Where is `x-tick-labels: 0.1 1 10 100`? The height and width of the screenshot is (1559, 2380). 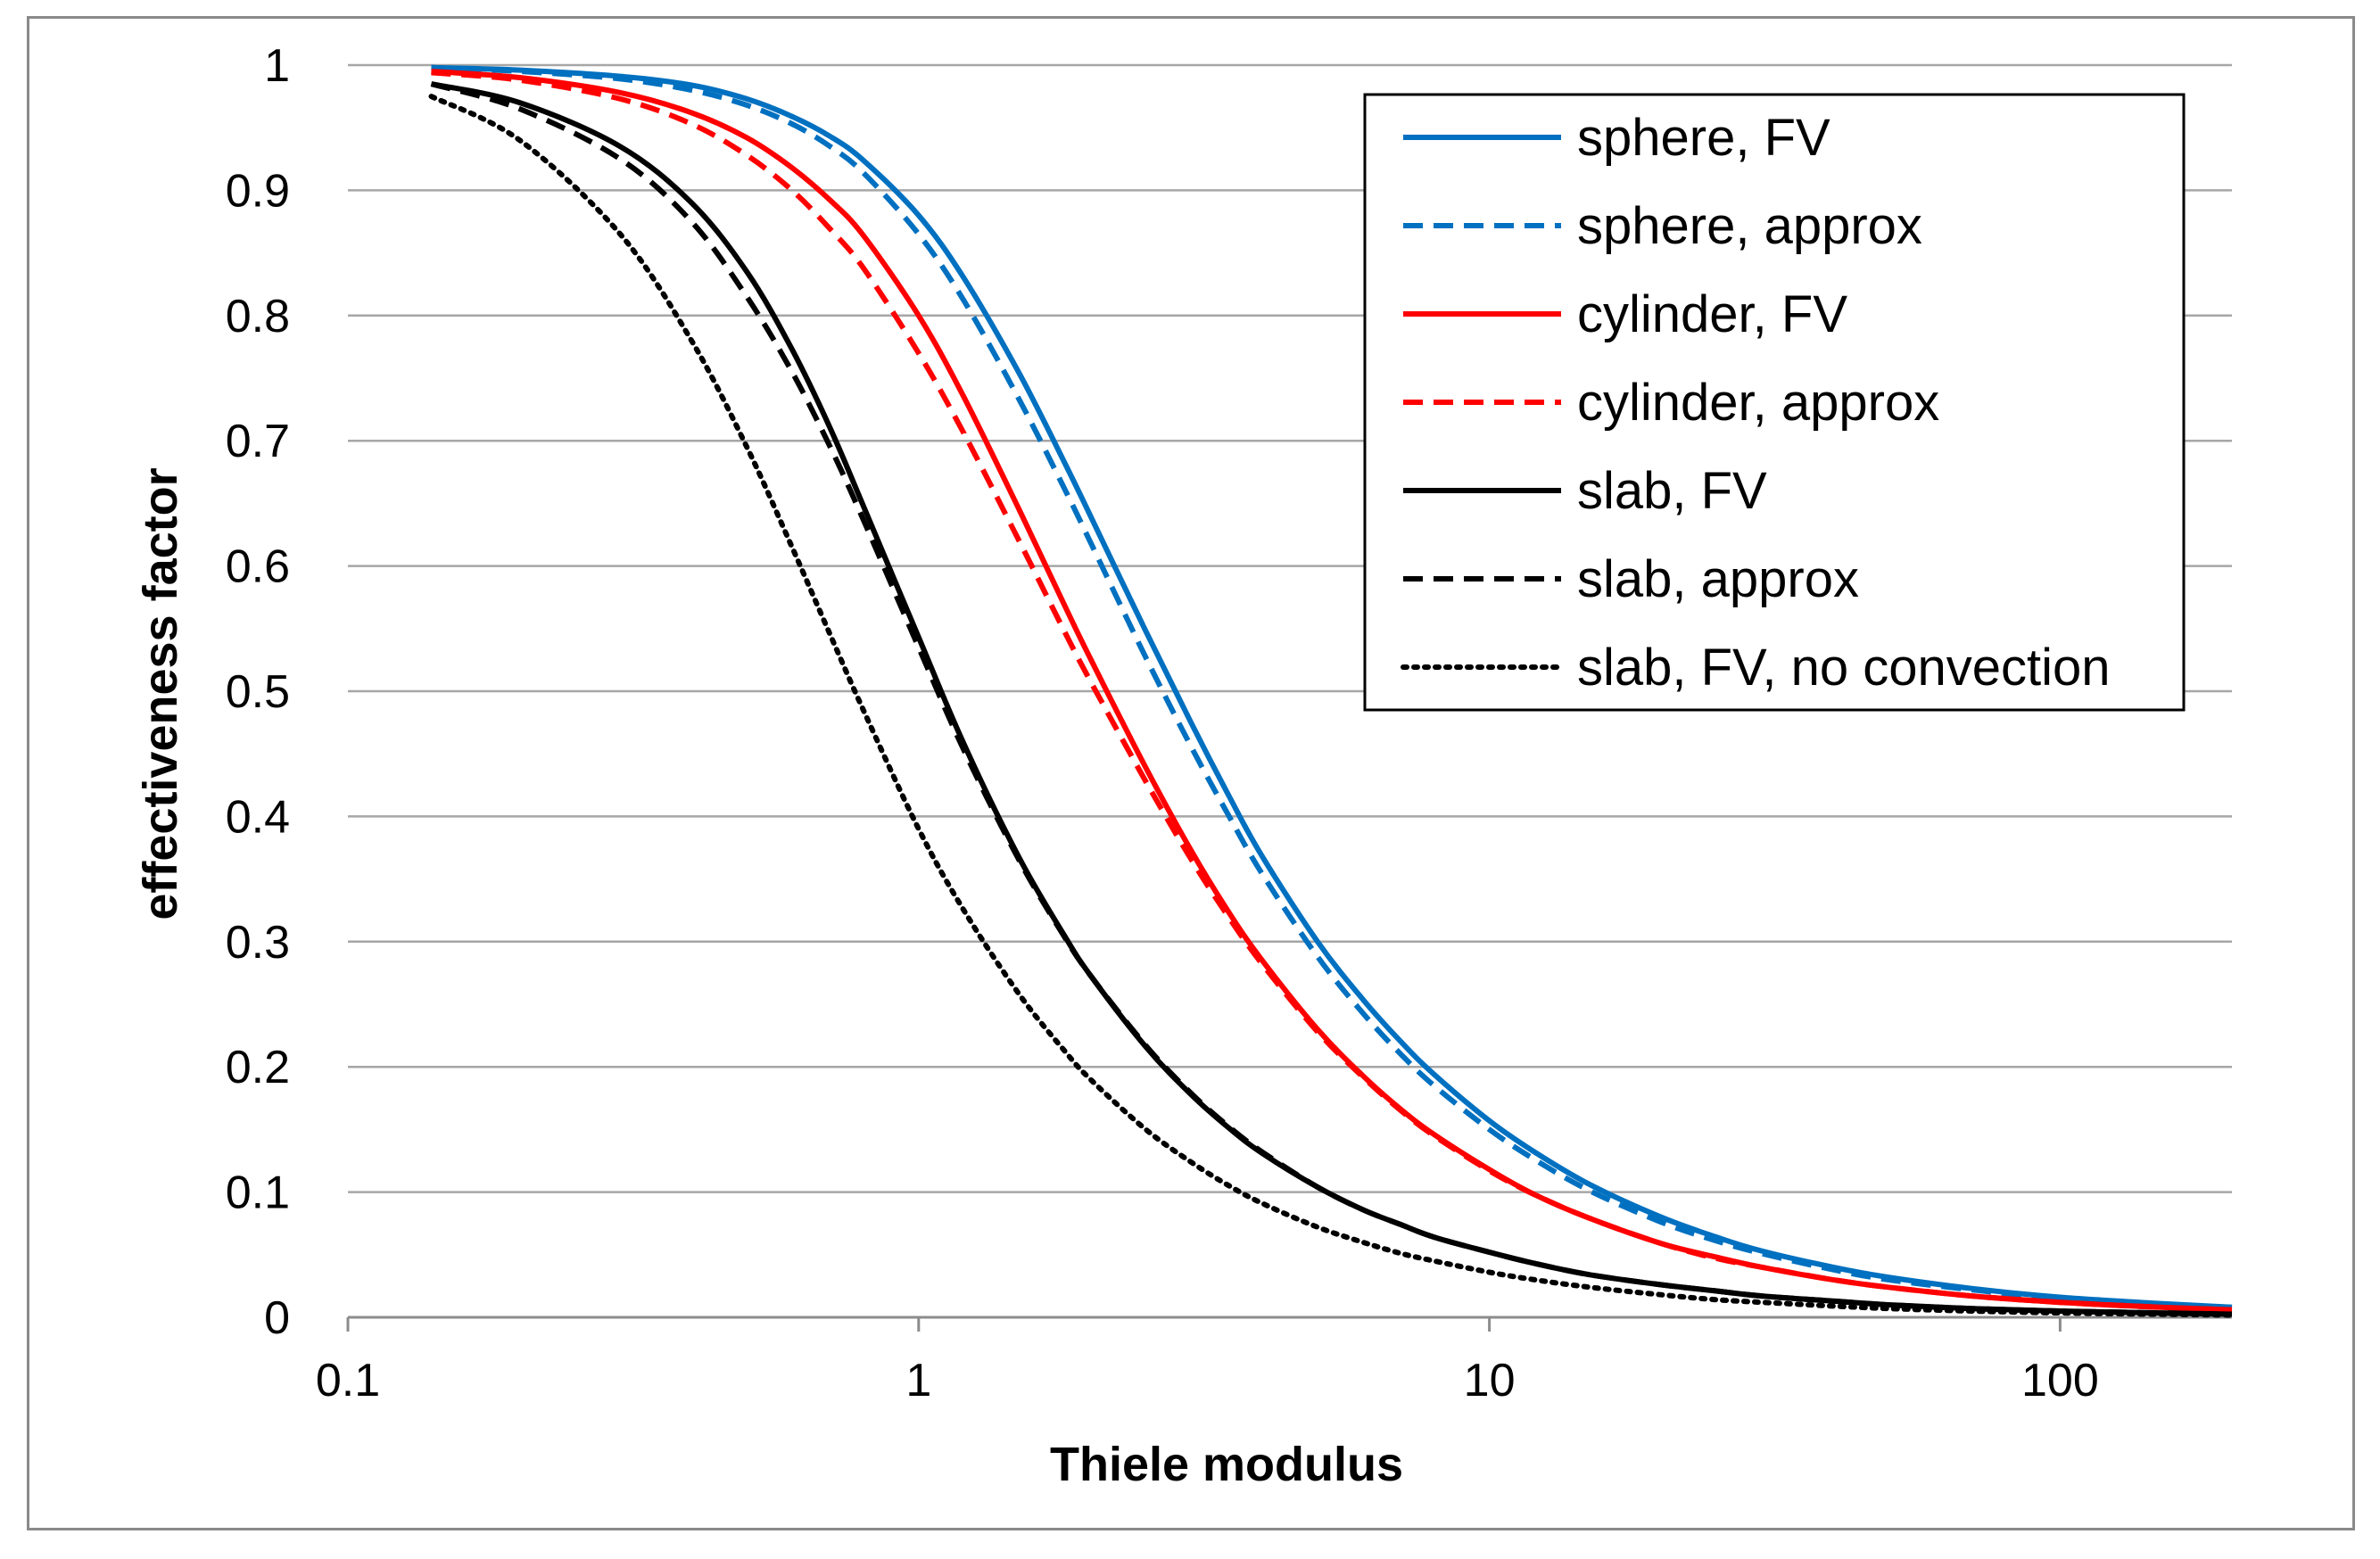
x-tick-labels: 0.1 1 10 100 is located at coordinates (1207, 1380).